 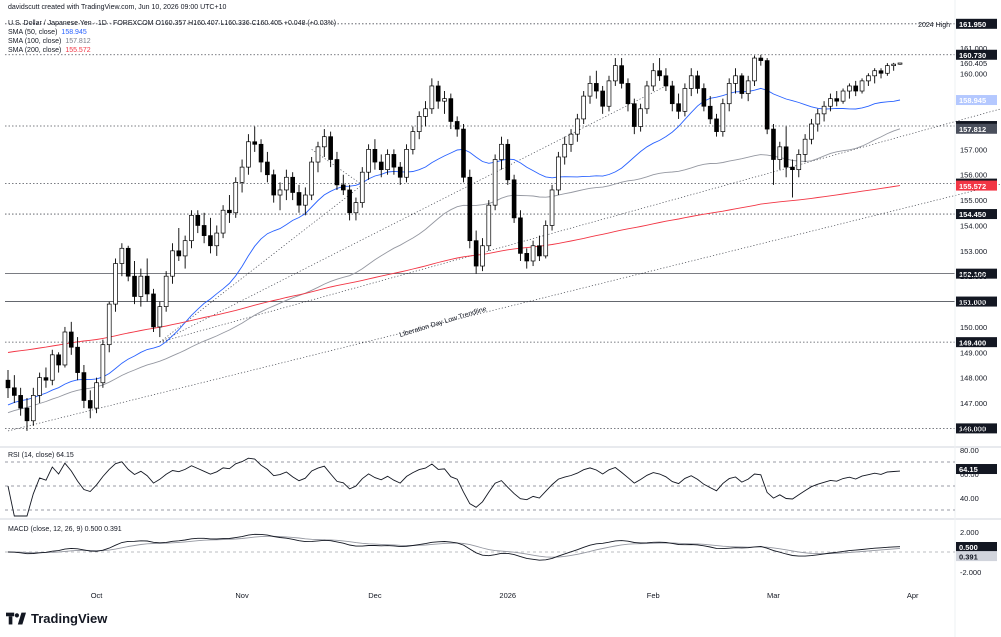 I want to click on level-tag-label: 146.000, so click(x=972, y=429).